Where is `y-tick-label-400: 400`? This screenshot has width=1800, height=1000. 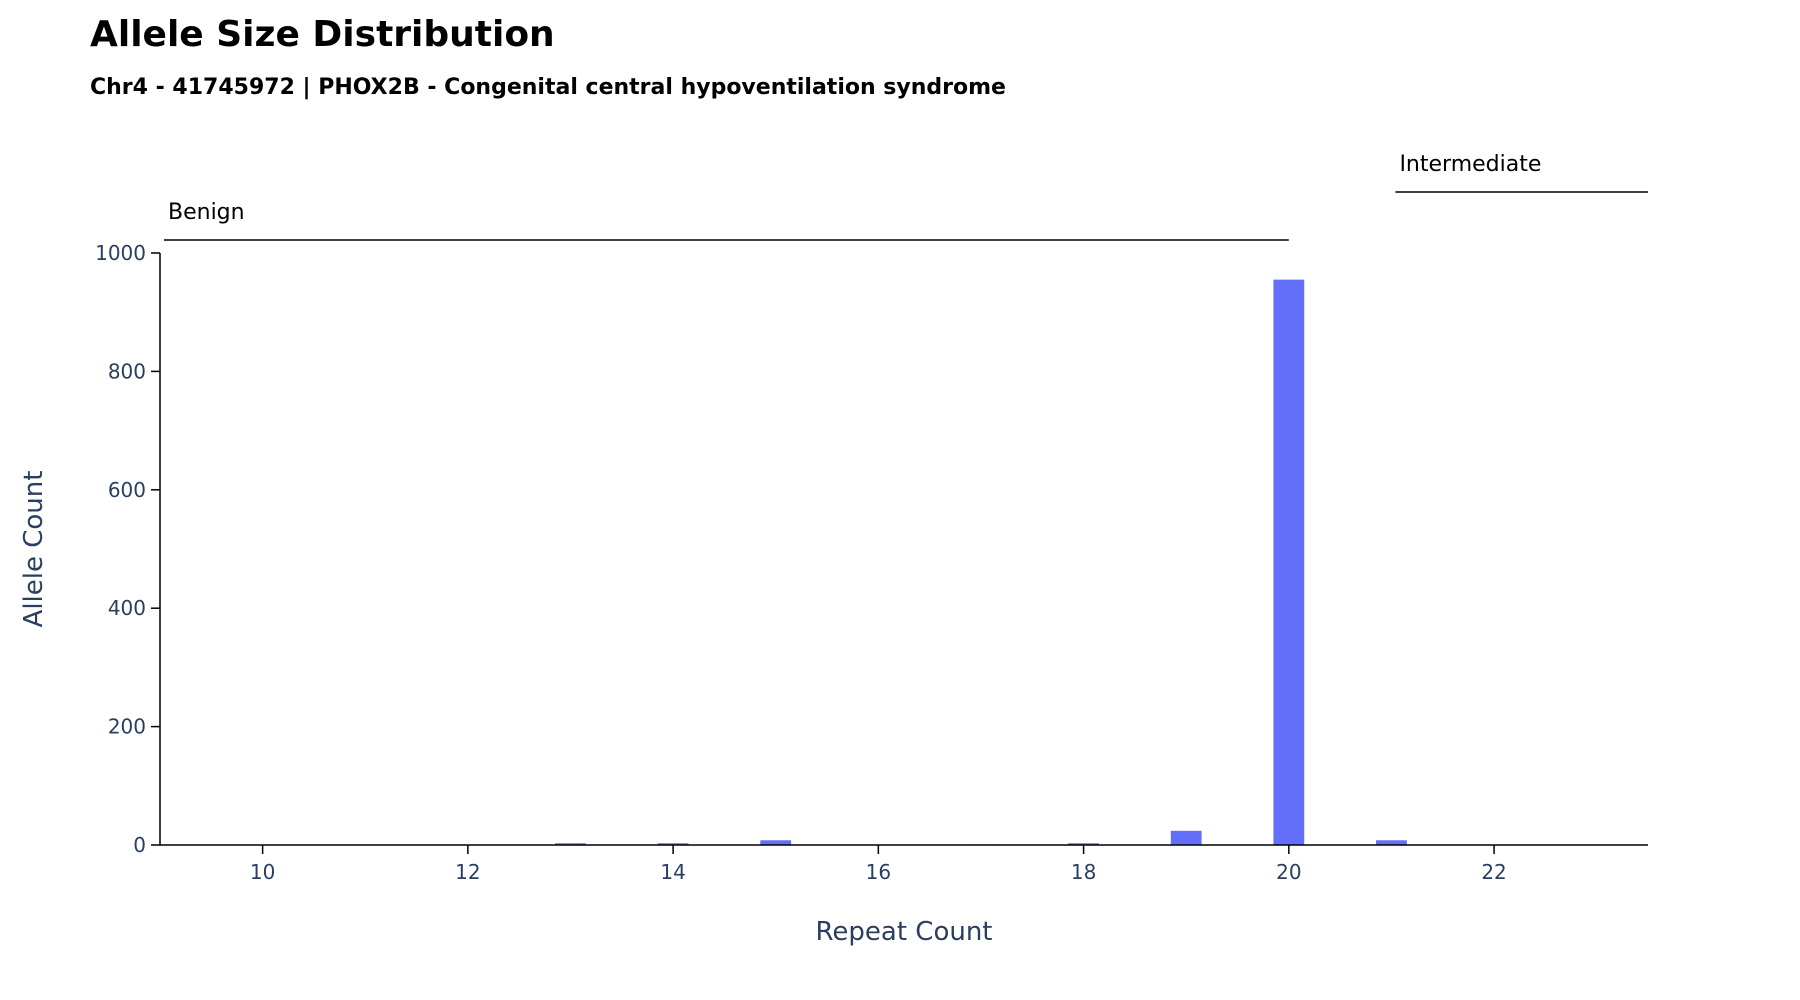 y-tick-label-400: 400 is located at coordinates (127, 608).